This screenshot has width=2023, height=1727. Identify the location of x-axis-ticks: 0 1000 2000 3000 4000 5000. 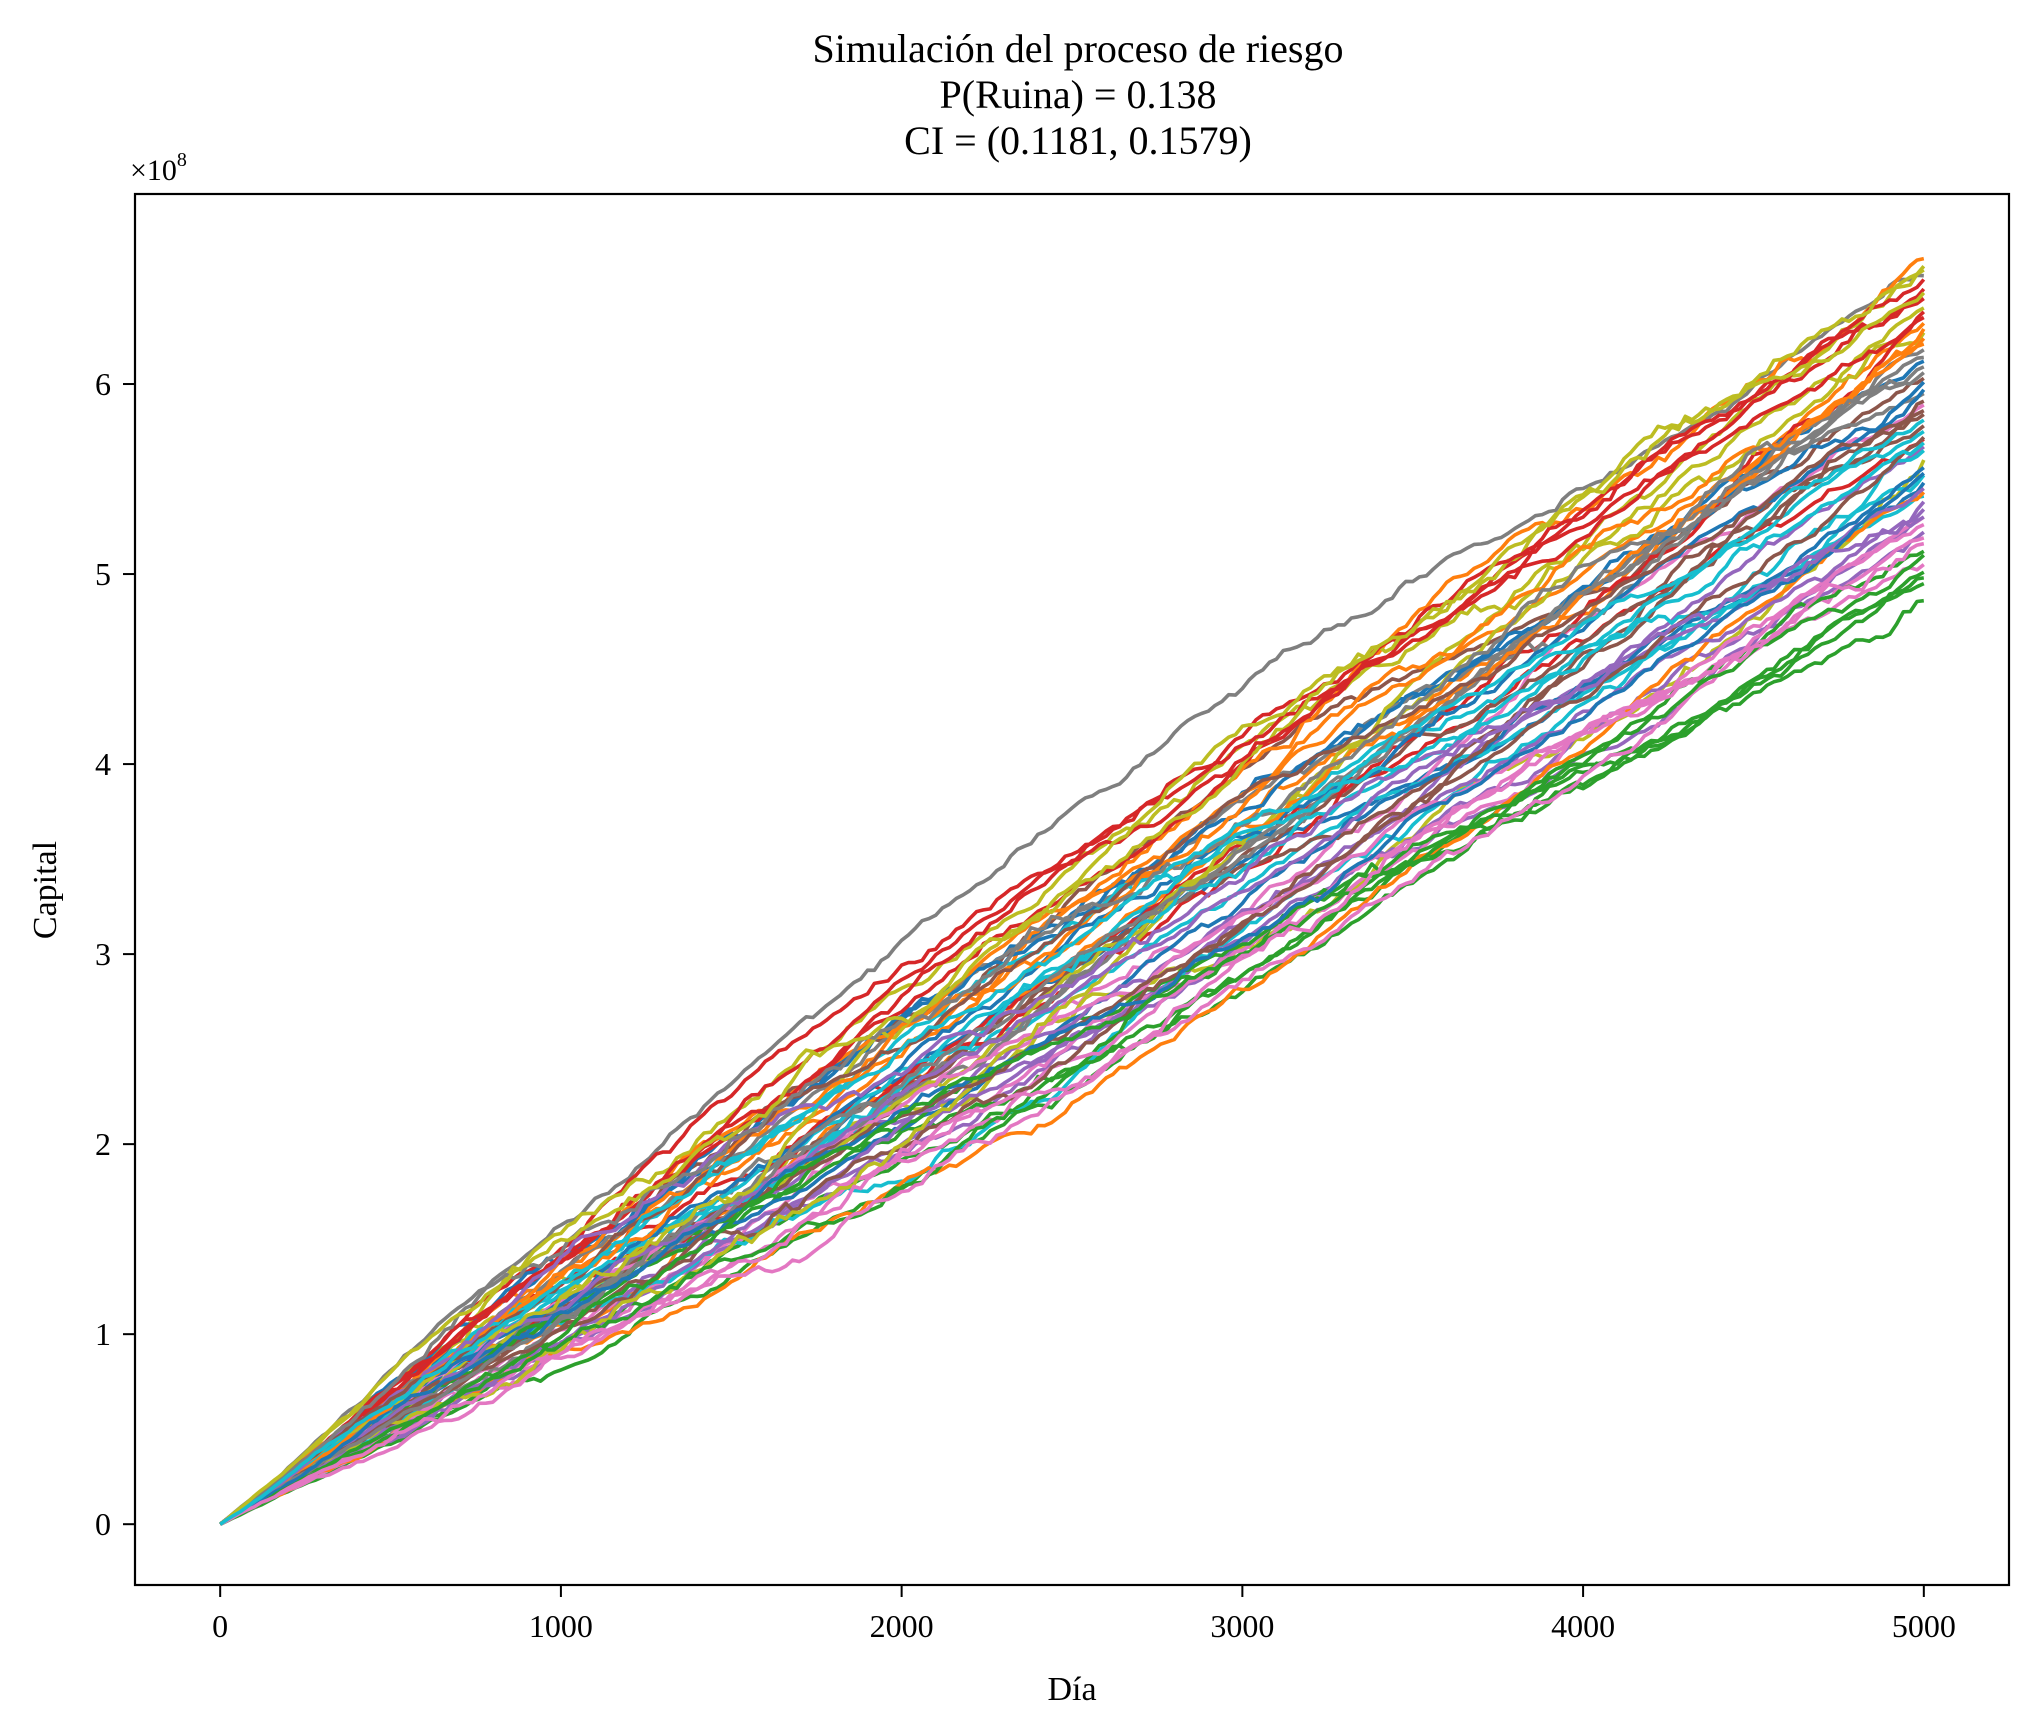
(1084, 1614).